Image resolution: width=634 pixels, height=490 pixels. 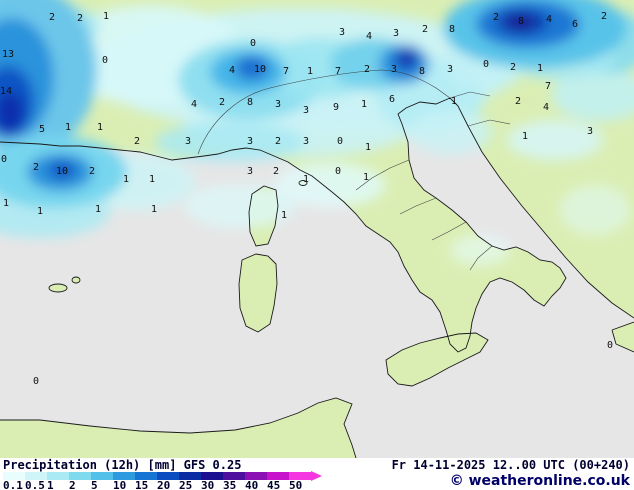 I want to click on legend-tick-label: 30, so click(x=208, y=484).